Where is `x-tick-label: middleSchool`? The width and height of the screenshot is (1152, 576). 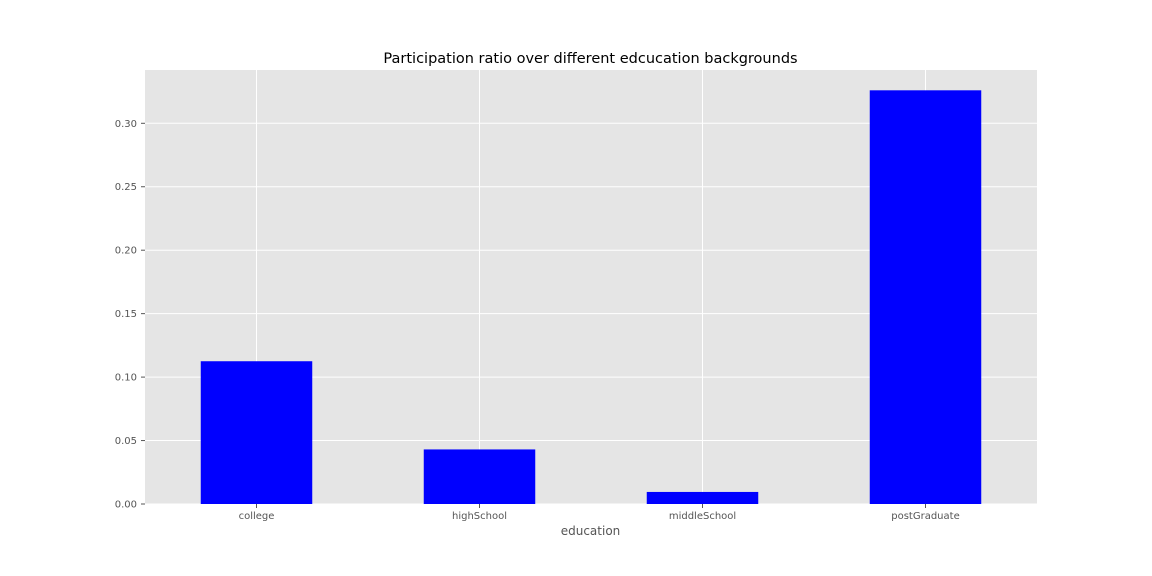
x-tick-label: middleSchool is located at coordinates (702, 516).